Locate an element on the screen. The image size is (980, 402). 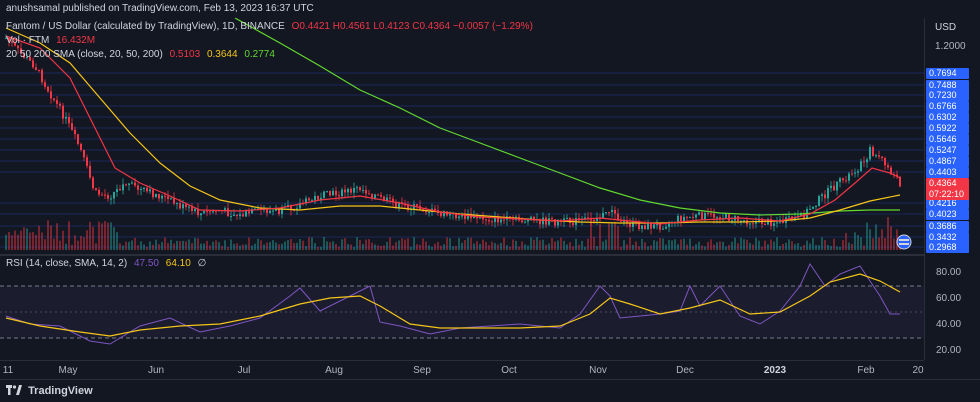
footer-bar: TradingView is located at coordinates (490, 390).